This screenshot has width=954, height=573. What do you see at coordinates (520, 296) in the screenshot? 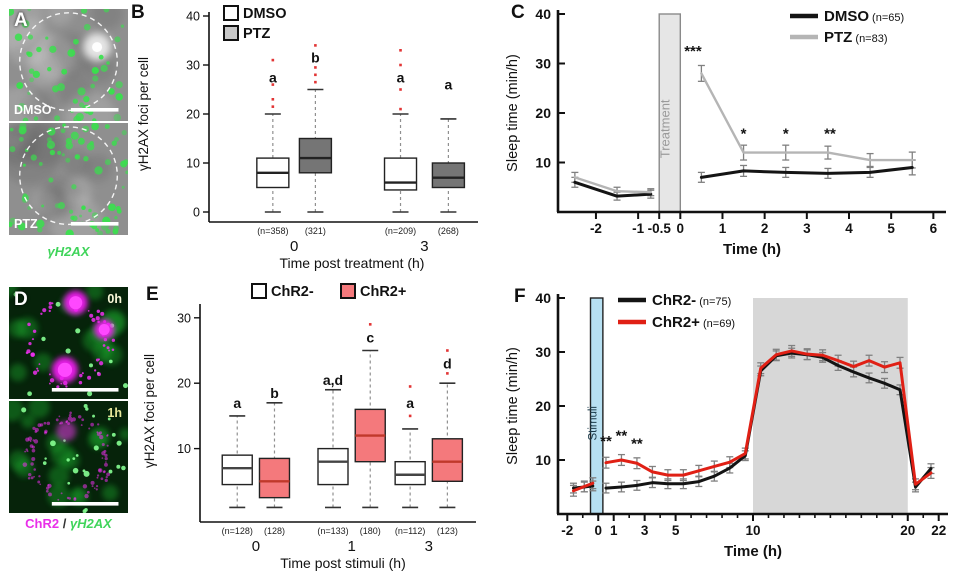
I see `panel-f-label: F` at bounding box center [520, 296].